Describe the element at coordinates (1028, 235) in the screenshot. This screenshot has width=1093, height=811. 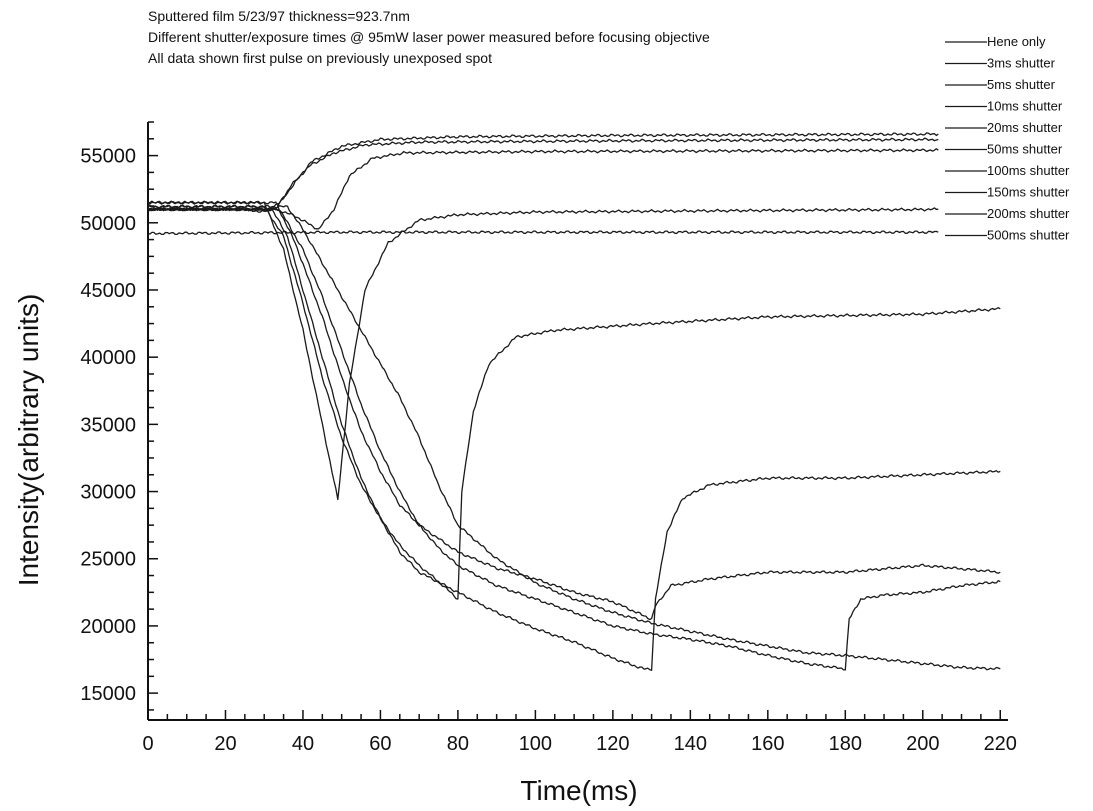
I see `legend-label: 500ms shutter` at that location.